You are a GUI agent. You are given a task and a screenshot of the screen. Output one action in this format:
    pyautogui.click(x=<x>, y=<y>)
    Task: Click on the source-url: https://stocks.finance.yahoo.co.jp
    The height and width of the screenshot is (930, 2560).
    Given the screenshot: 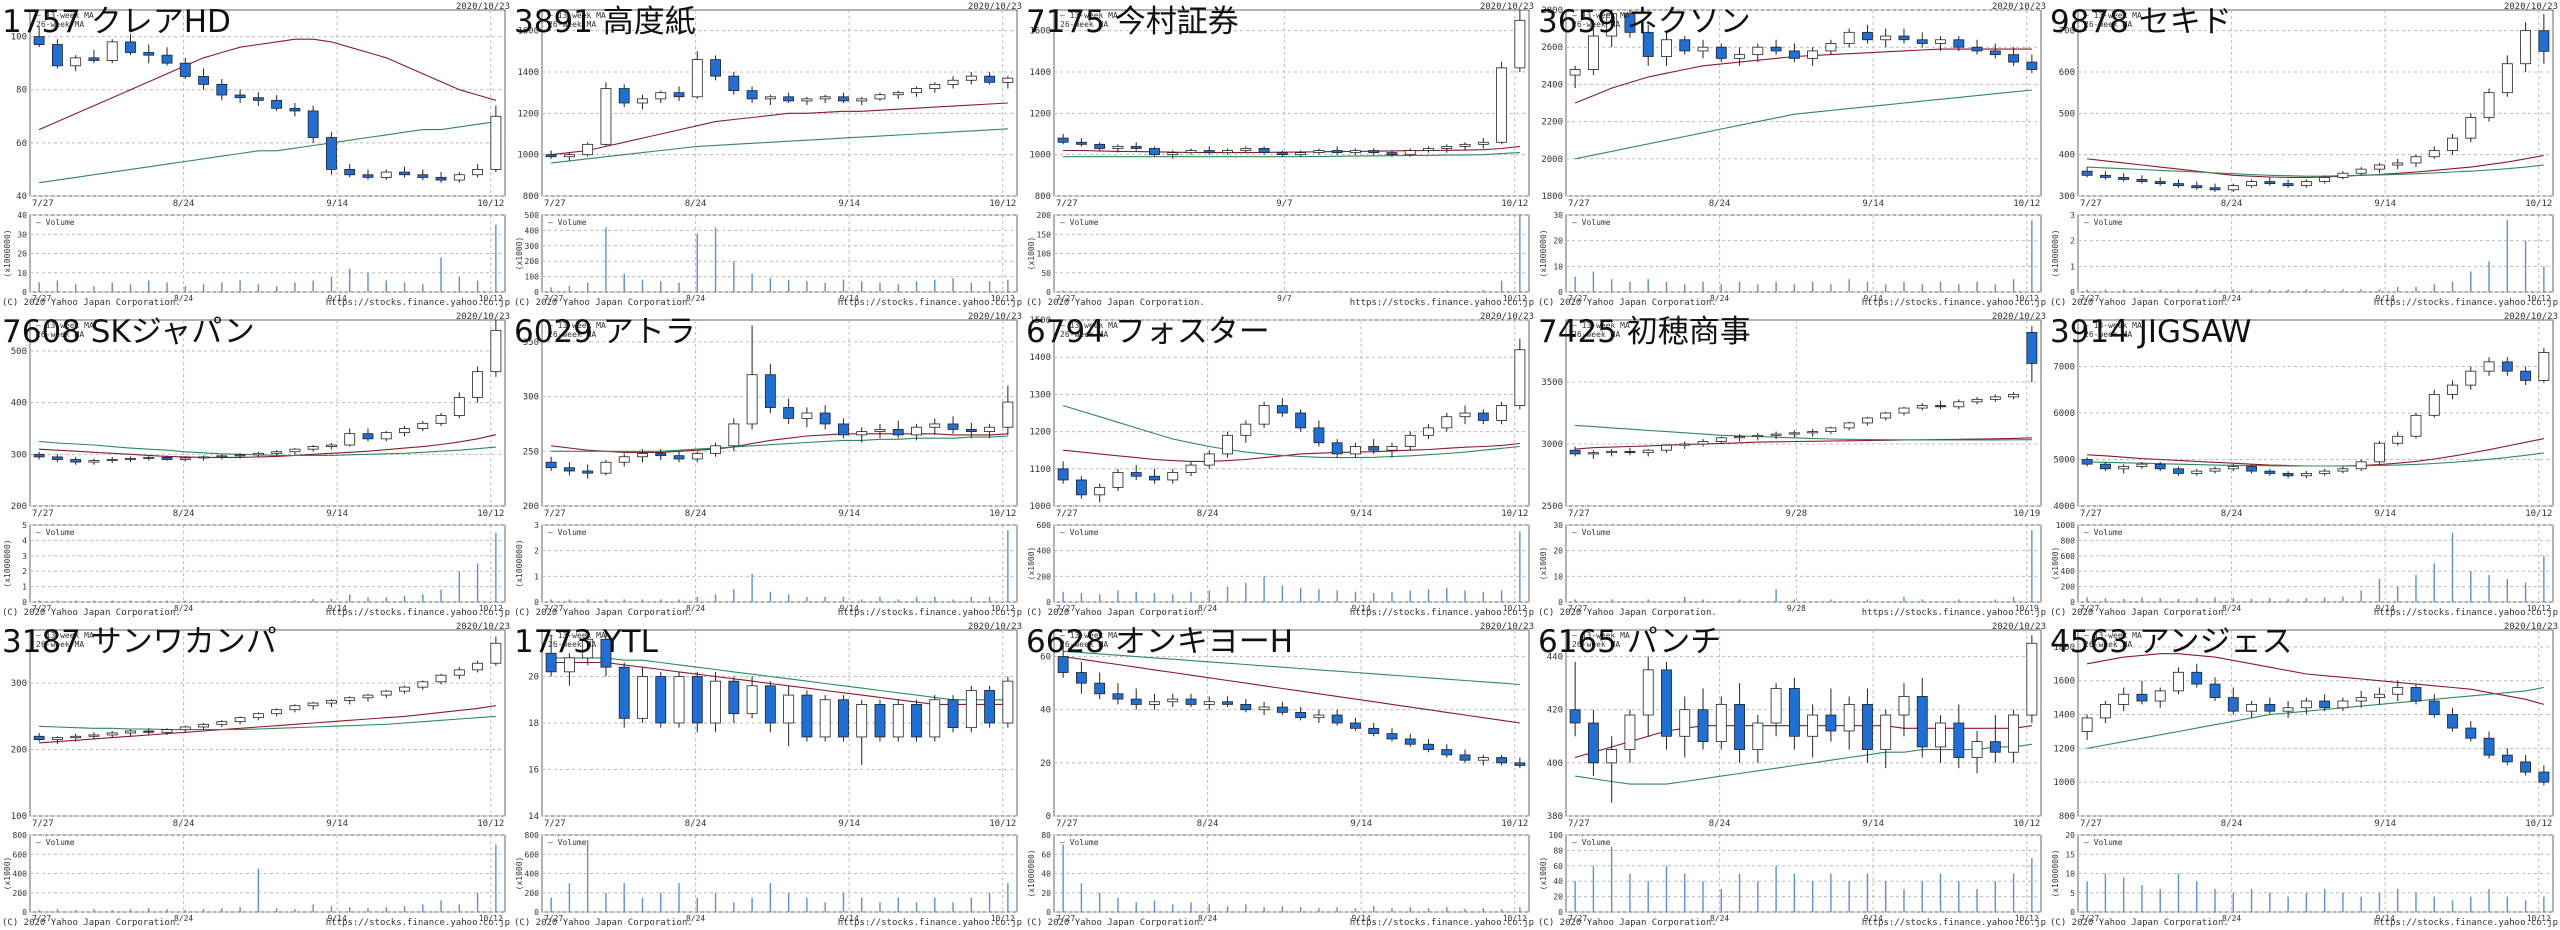 What is the action you would take?
    pyautogui.click(x=2466, y=613)
    